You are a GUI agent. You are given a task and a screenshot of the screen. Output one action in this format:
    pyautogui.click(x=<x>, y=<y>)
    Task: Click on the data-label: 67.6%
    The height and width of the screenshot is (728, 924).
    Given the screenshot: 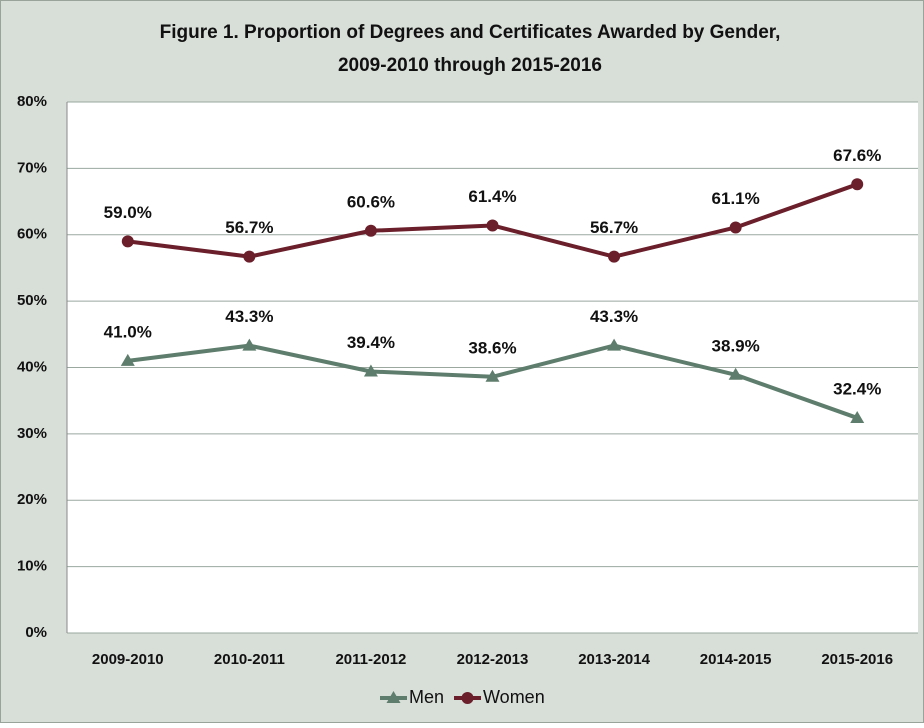 What is the action you would take?
    pyautogui.click(x=857, y=155)
    